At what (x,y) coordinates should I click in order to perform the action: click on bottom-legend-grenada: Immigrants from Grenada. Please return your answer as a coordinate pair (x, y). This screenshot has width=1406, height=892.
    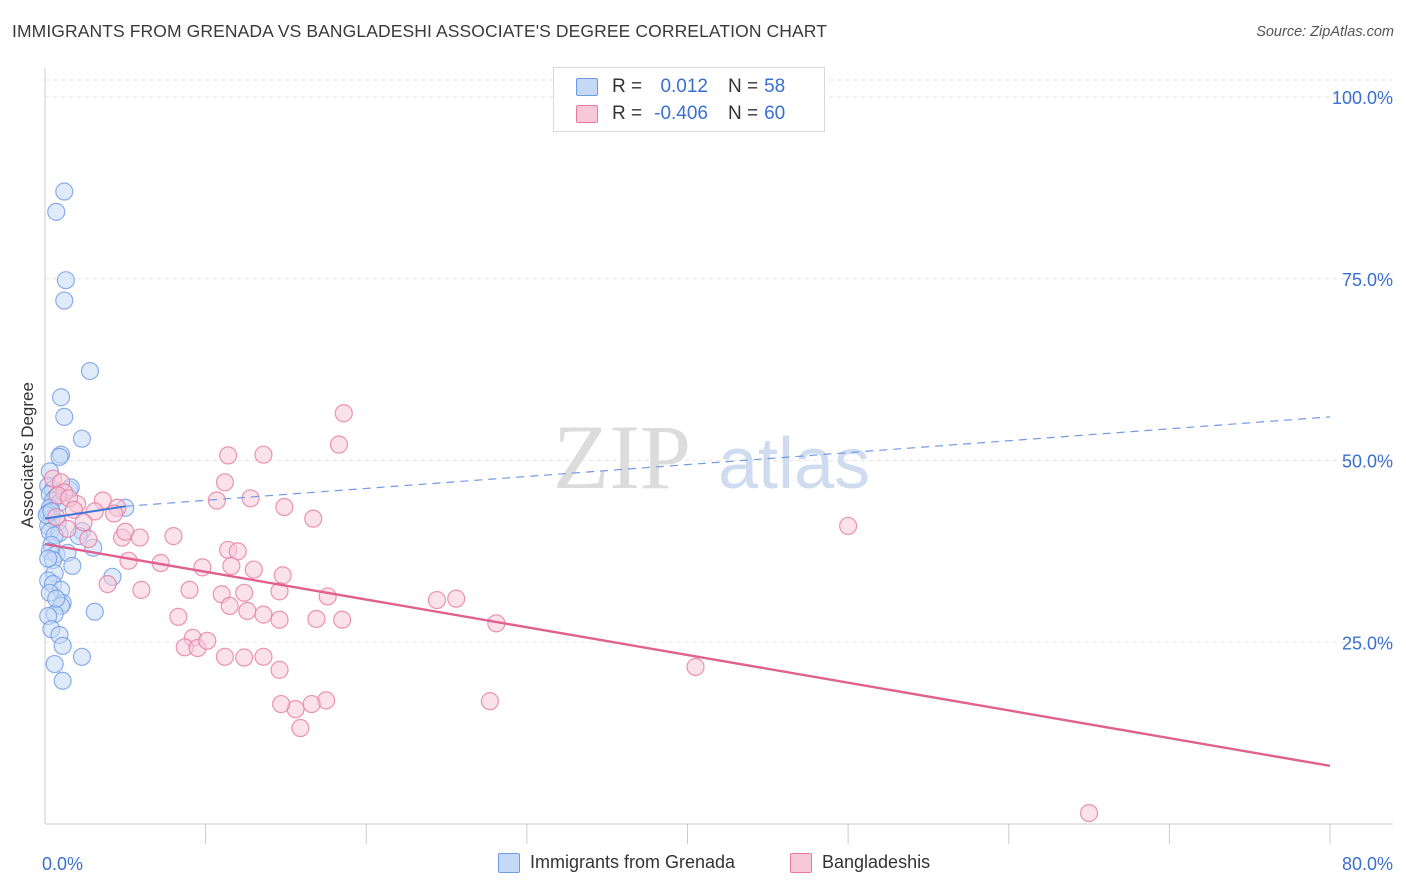
    Looking at the image, I should click on (616, 862).